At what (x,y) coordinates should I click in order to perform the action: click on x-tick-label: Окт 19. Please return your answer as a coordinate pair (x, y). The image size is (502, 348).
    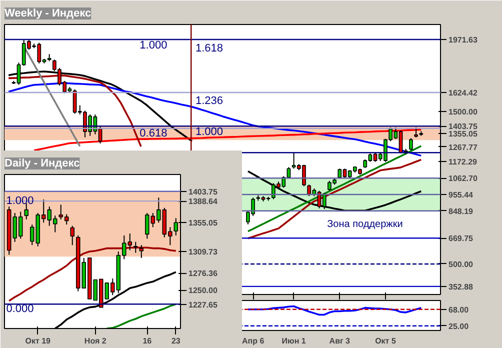
    Looking at the image, I should click on (38, 341).